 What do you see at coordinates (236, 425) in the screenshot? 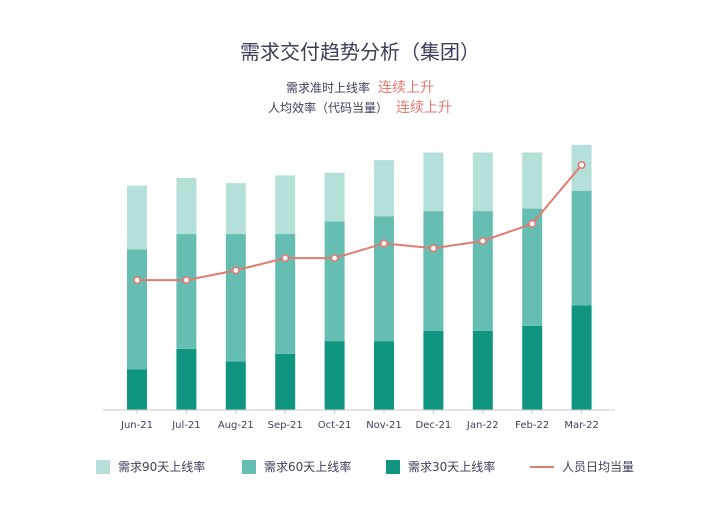
I see `x-tick-label: Aug-21` at bounding box center [236, 425].